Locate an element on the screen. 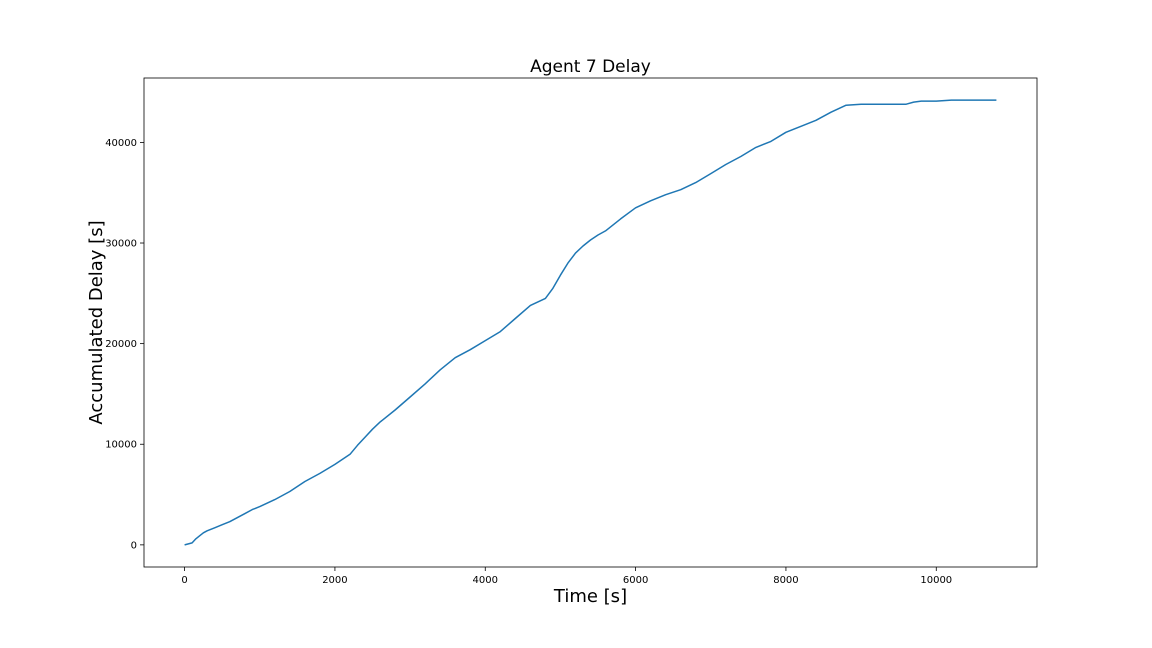 Image resolution: width=1152 pixels, height=648 pixels. x-tick-label: 4000 is located at coordinates (485, 580).